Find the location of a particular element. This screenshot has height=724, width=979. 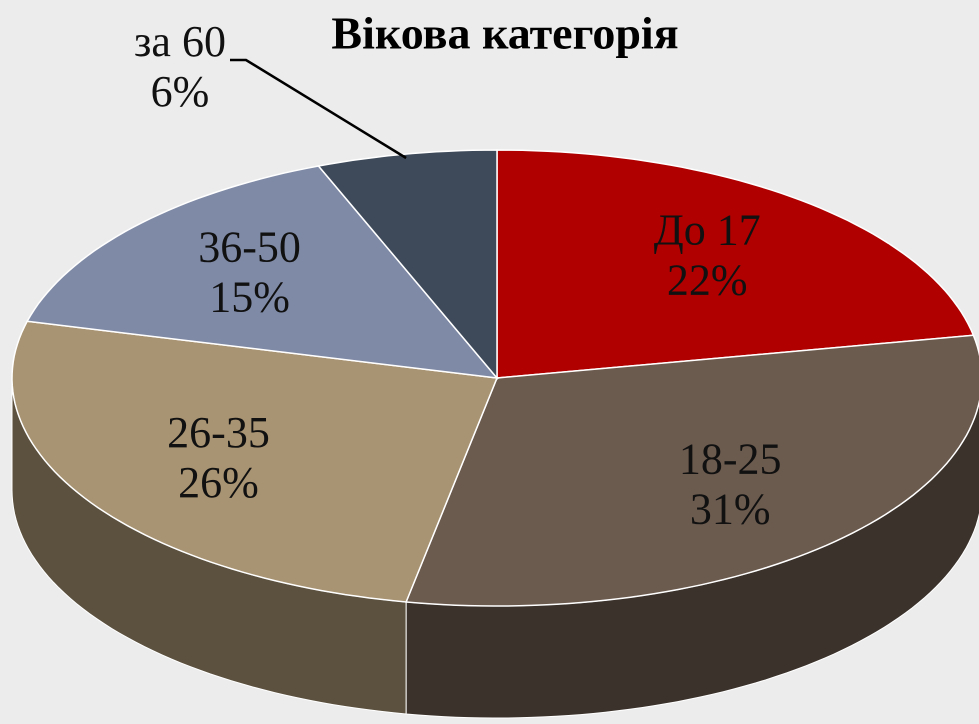

value-label: 6% is located at coordinates (180, 91).